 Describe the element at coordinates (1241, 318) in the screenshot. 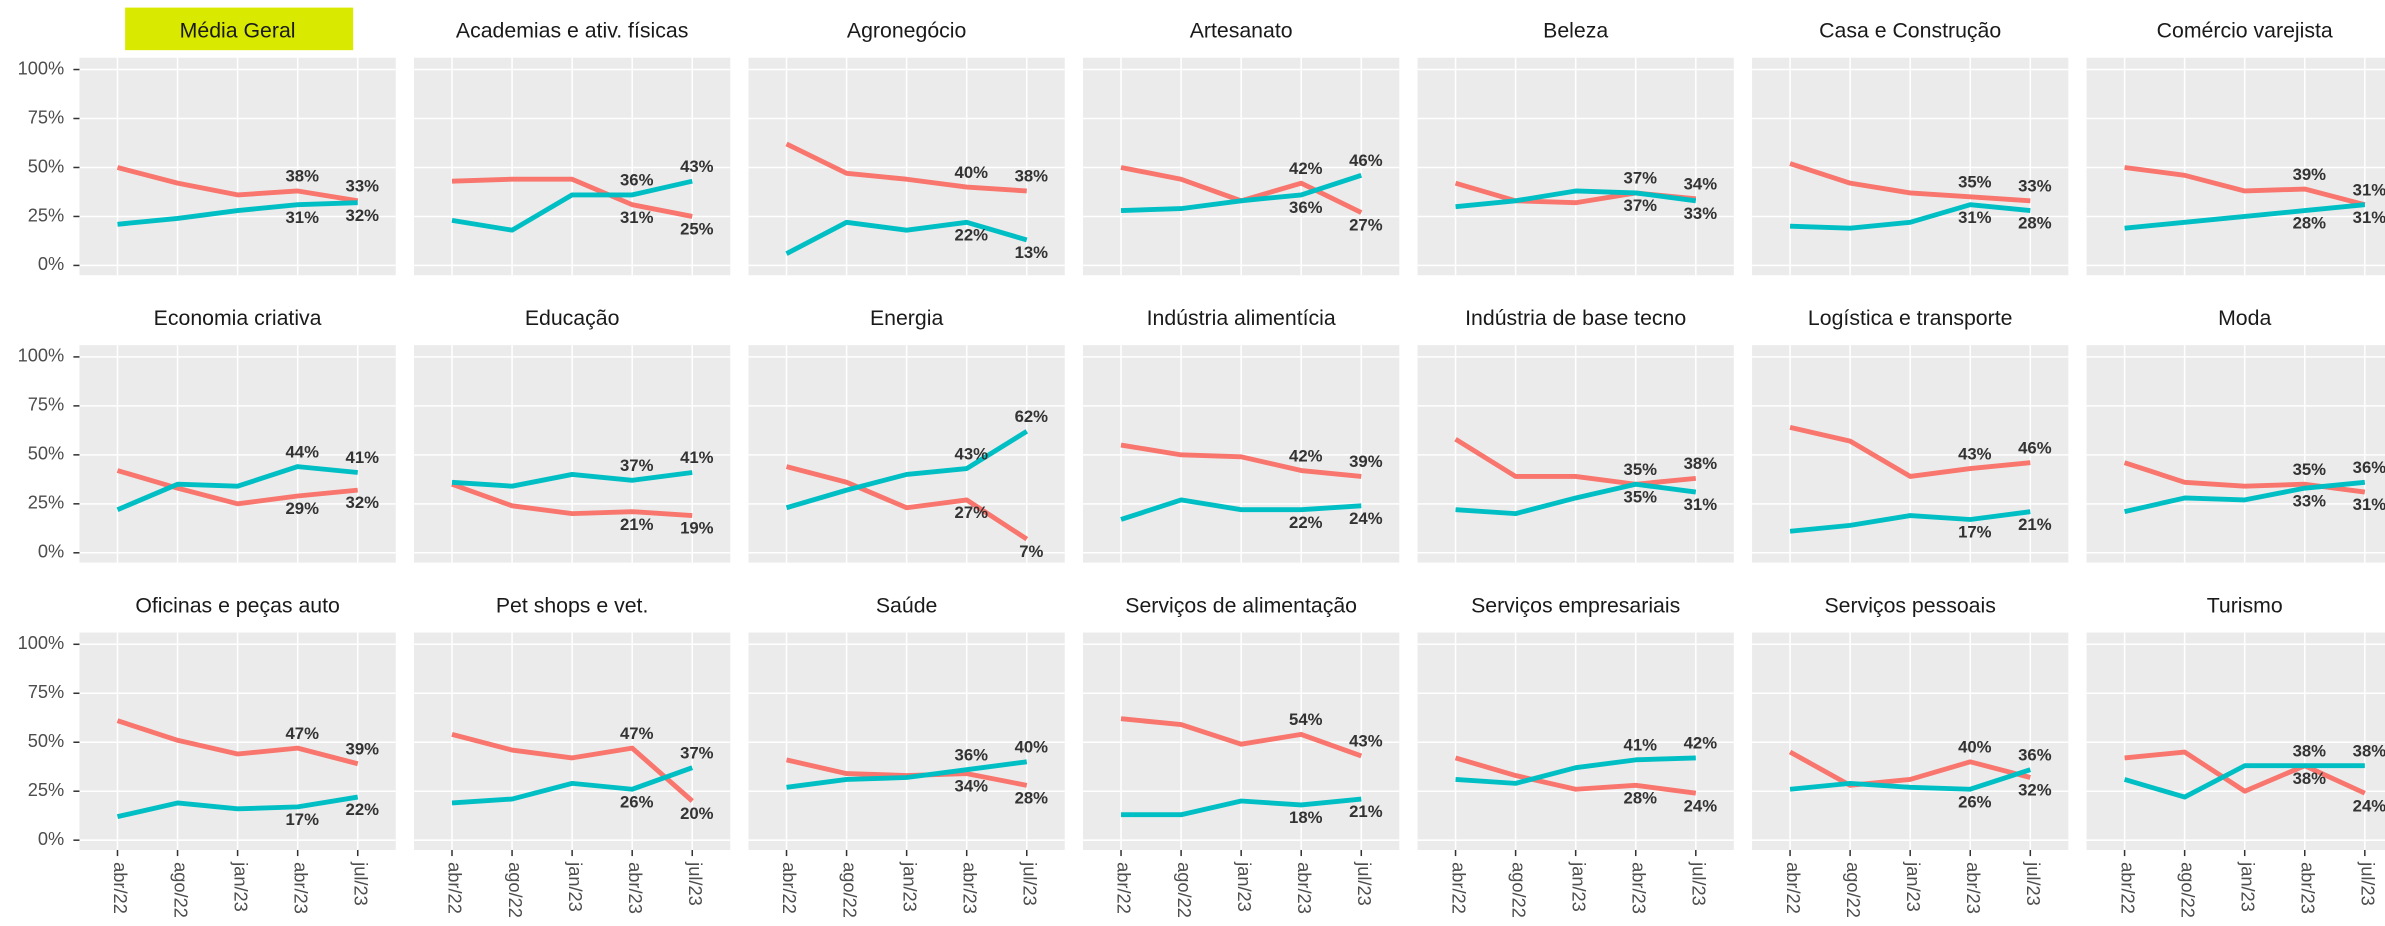

I see `panel-title: Indústria alimentícia` at that location.